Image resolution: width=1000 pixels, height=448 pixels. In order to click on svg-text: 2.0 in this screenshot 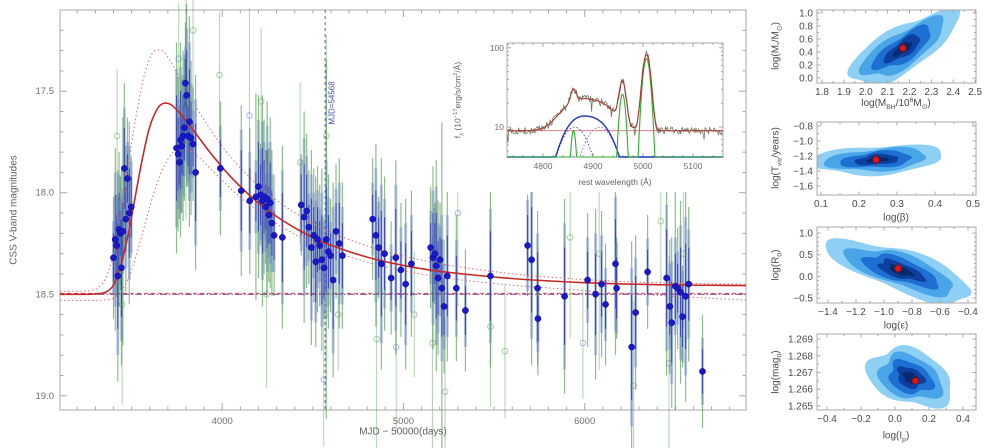, I will do `click(866, 92)`.